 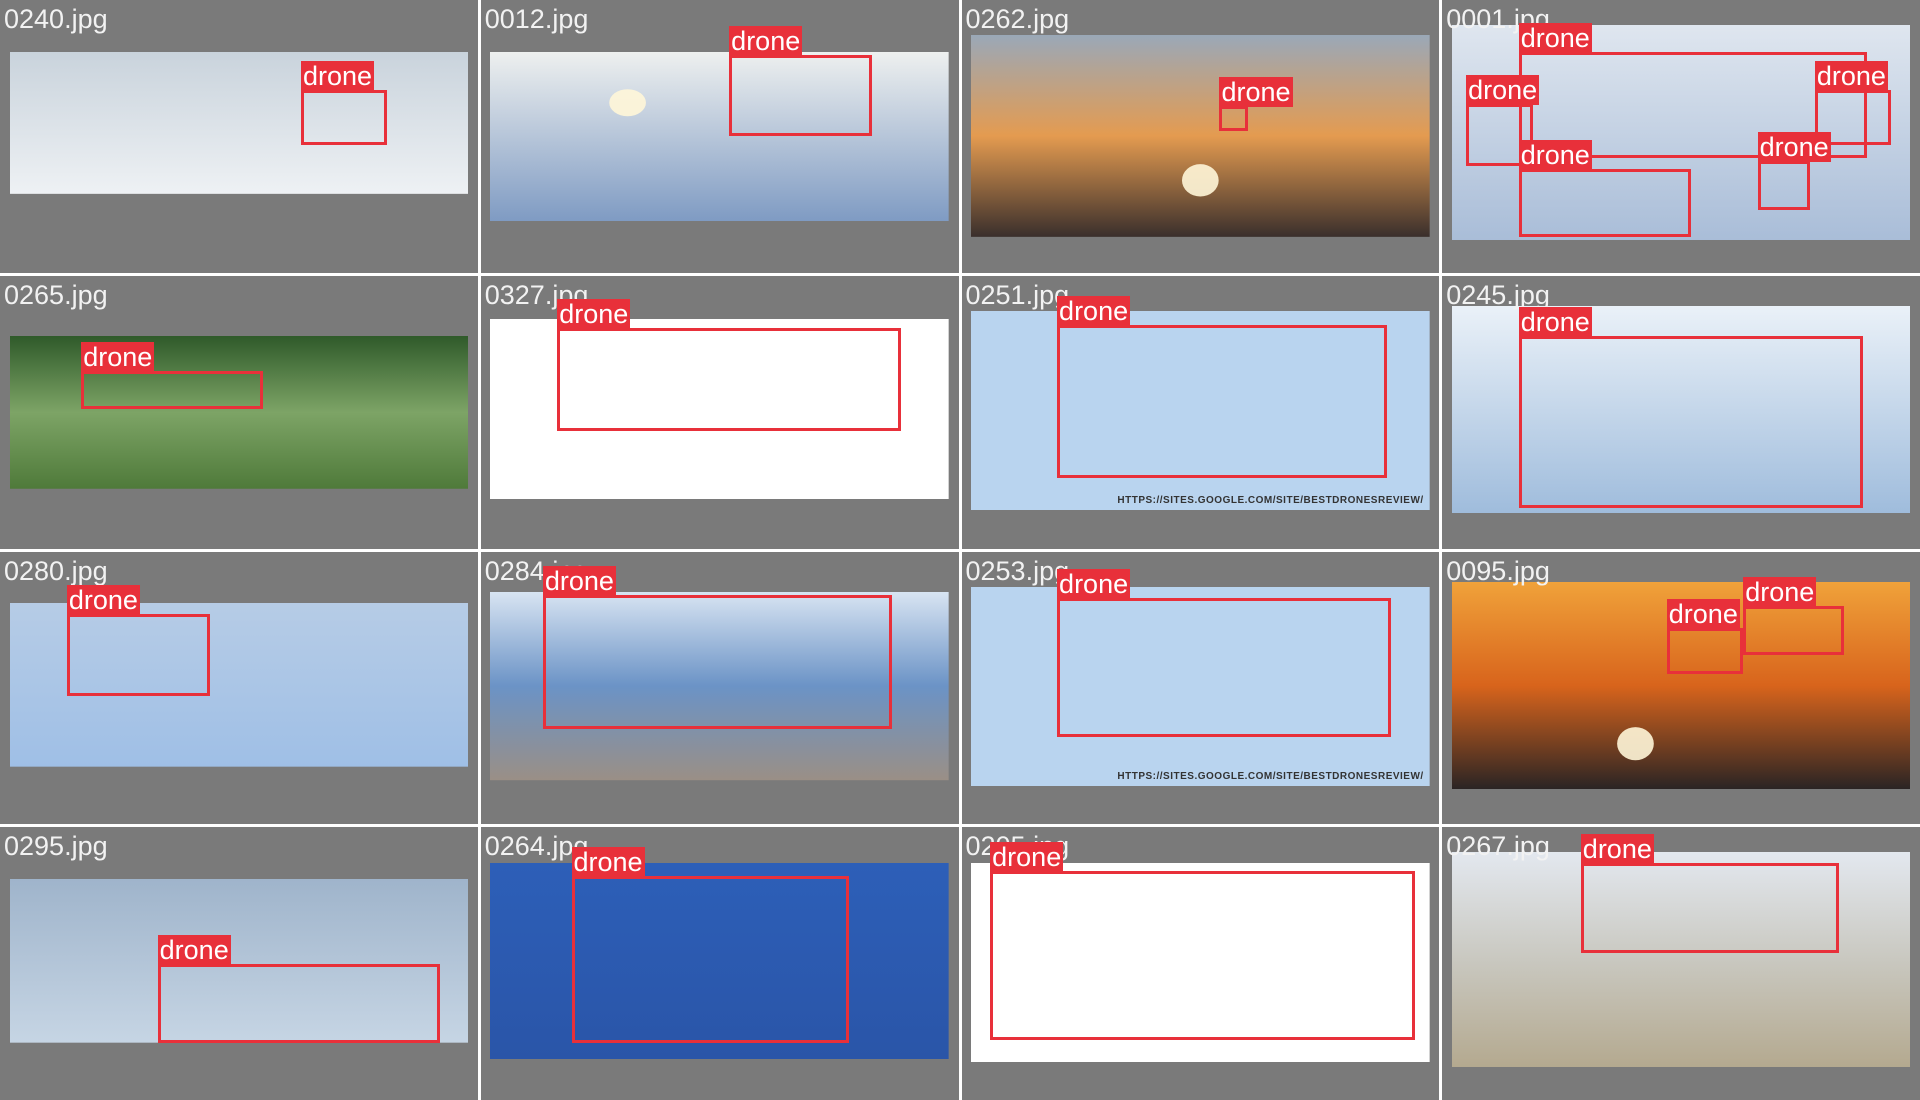 I want to click on filename-label: 0251.jpg, so click(x=1017, y=294).